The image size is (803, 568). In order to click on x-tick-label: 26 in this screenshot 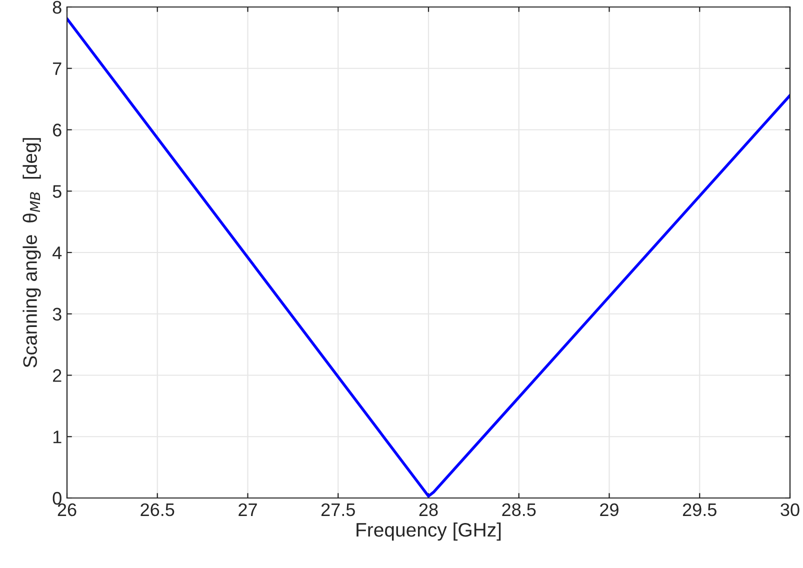, I will do `click(67, 509)`.